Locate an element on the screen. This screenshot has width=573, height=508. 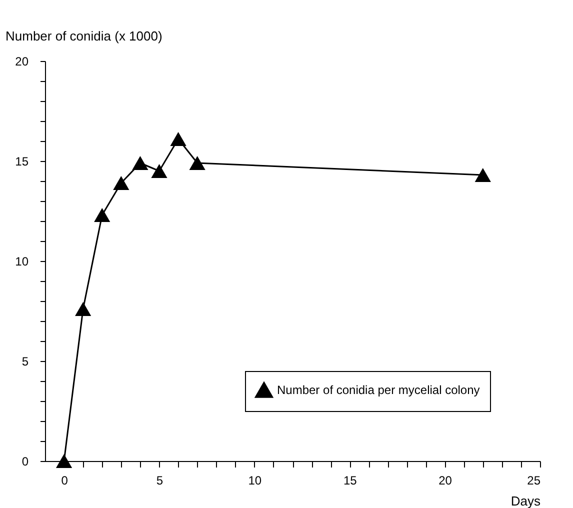
x-tick-label: 5 is located at coordinates (160, 481).